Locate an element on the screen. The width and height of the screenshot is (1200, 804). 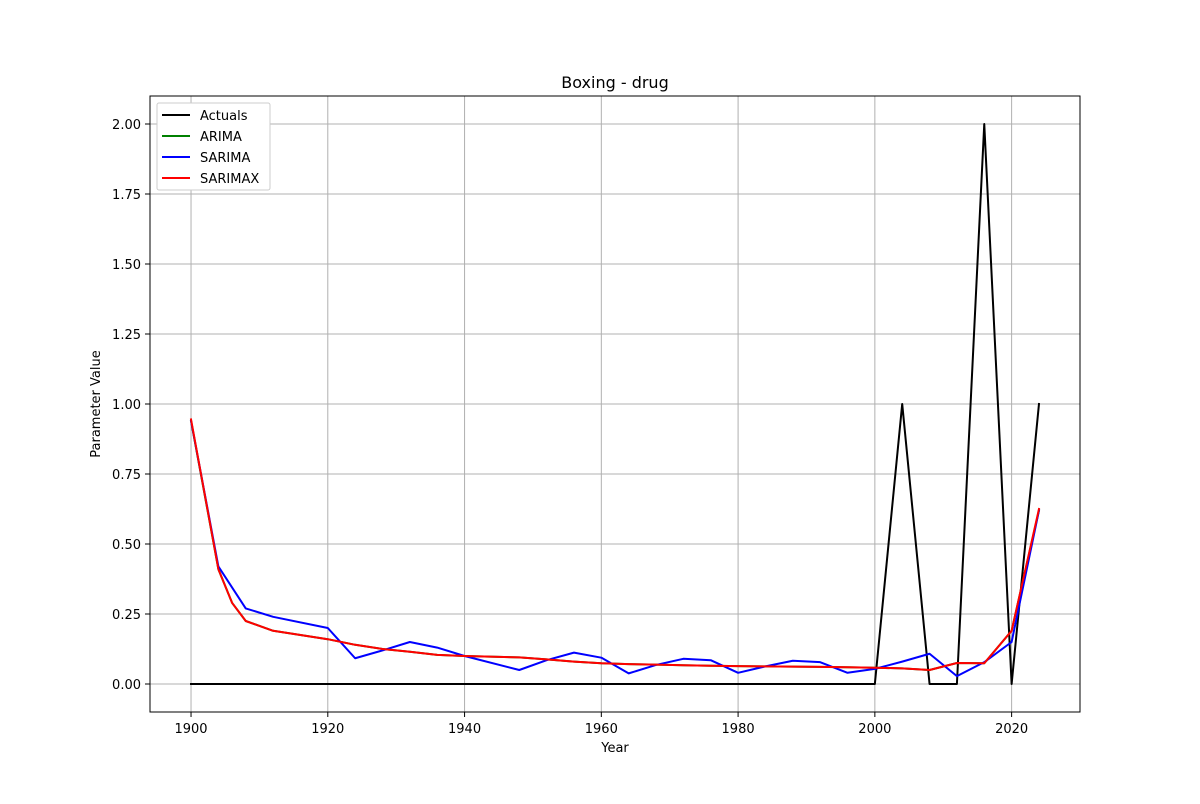
legend: Actuals ARIMA SARIMA SARIMAX is located at coordinates (213, 146).